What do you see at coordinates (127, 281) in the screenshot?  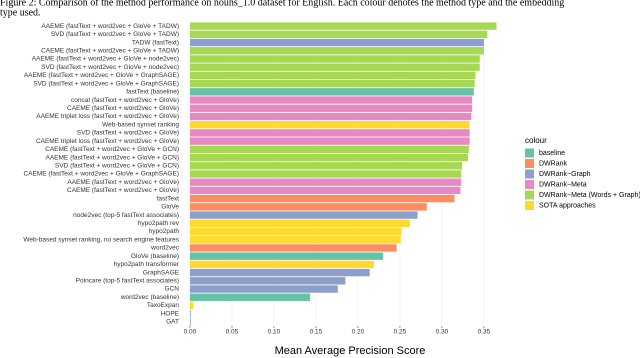 I see `y-tick-label: Poincare (top-5 fastText associates)` at bounding box center [127, 281].